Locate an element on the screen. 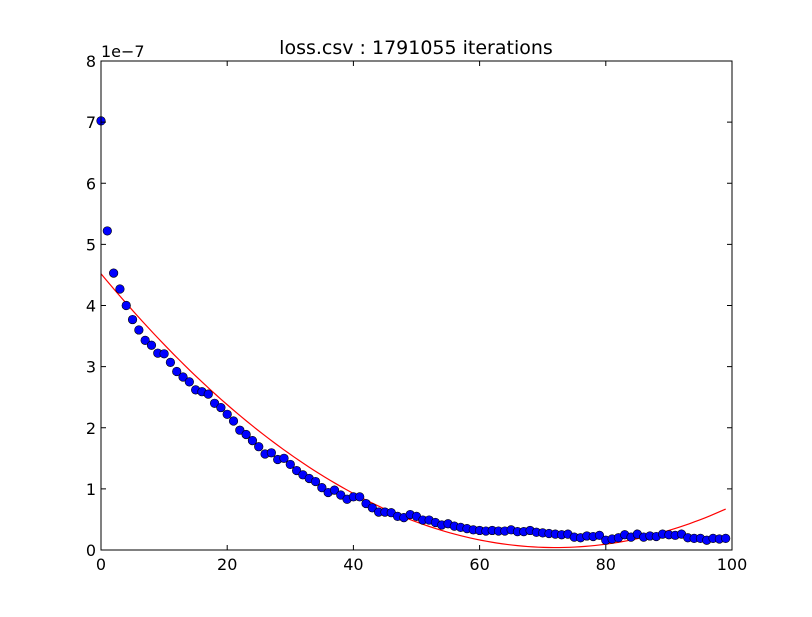 The image size is (812, 617). x-tick-label: 0 is located at coordinates (101, 564).